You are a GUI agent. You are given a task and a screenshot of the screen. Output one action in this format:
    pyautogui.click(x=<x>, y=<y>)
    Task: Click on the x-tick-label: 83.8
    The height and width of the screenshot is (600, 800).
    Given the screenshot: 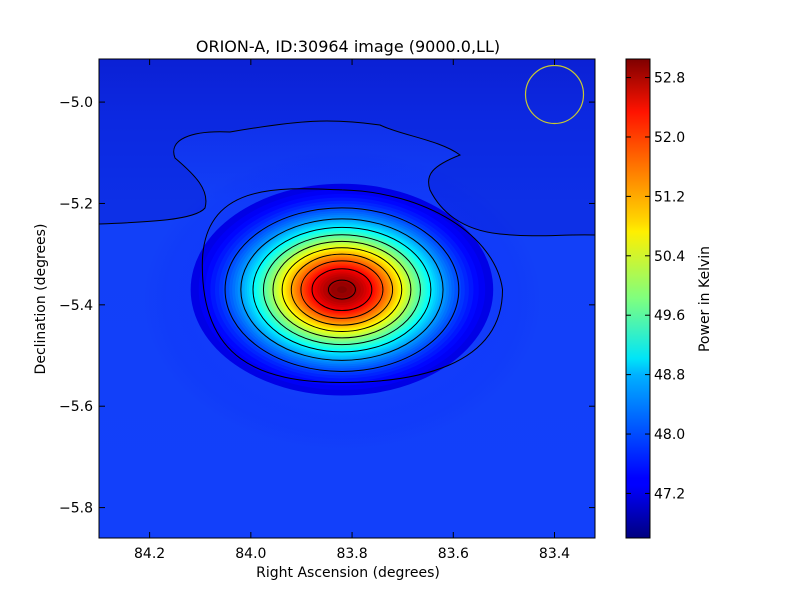 What is the action you would take?
    pyautogui.click(x=351, y=554)
    